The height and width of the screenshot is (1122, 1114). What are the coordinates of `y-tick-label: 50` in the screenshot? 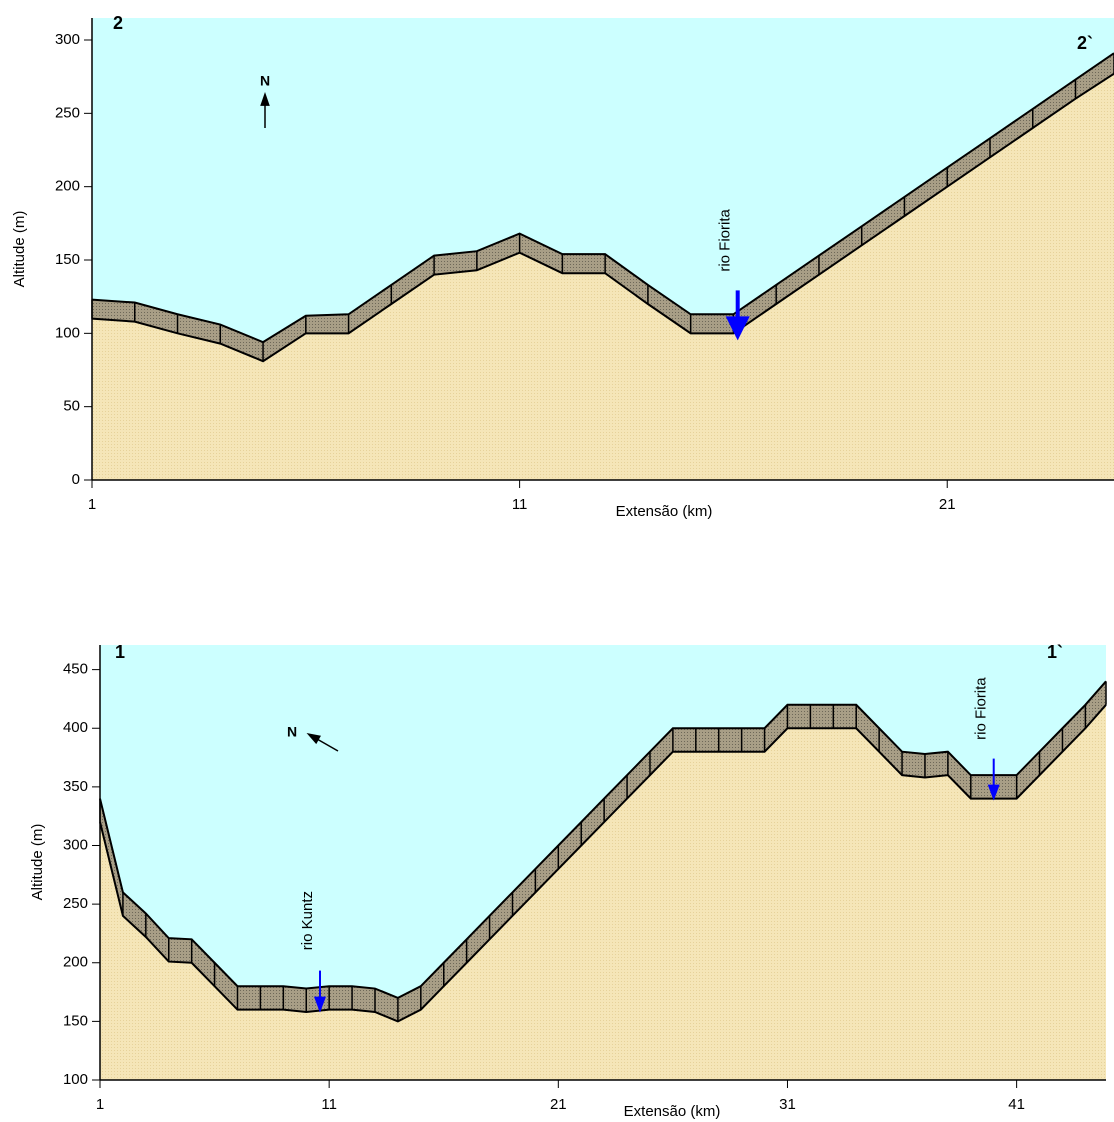 It's located at (71, 406).